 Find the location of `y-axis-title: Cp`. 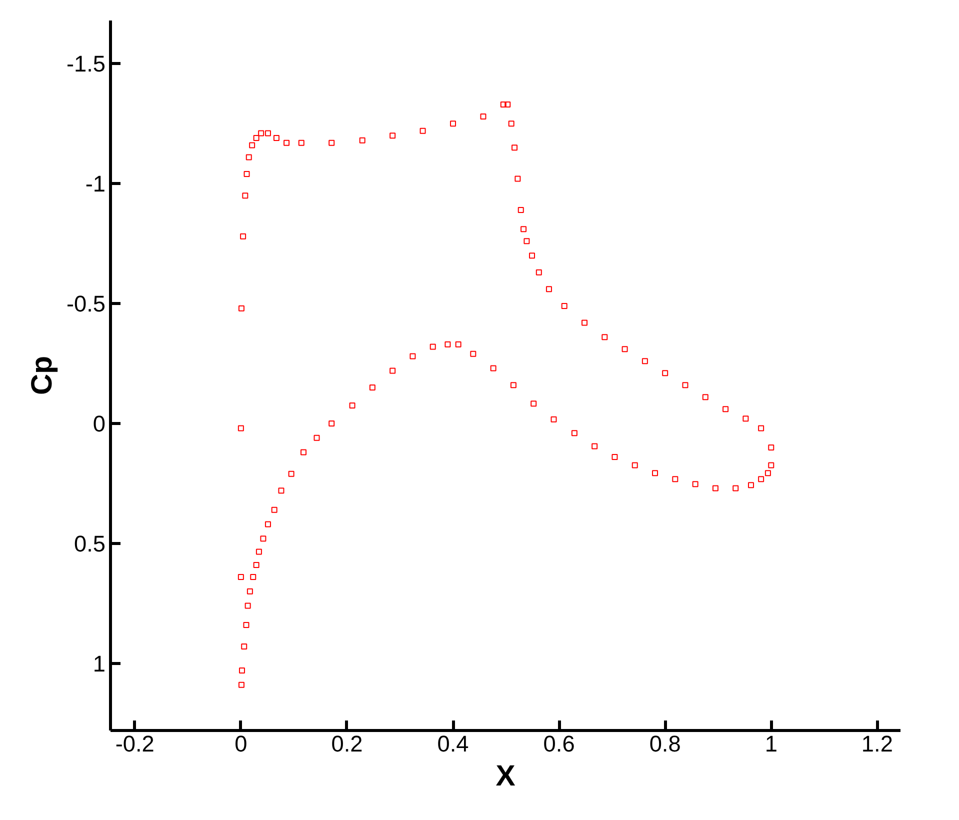

y-axis-title: Cp is located at coordinates (41, 376).